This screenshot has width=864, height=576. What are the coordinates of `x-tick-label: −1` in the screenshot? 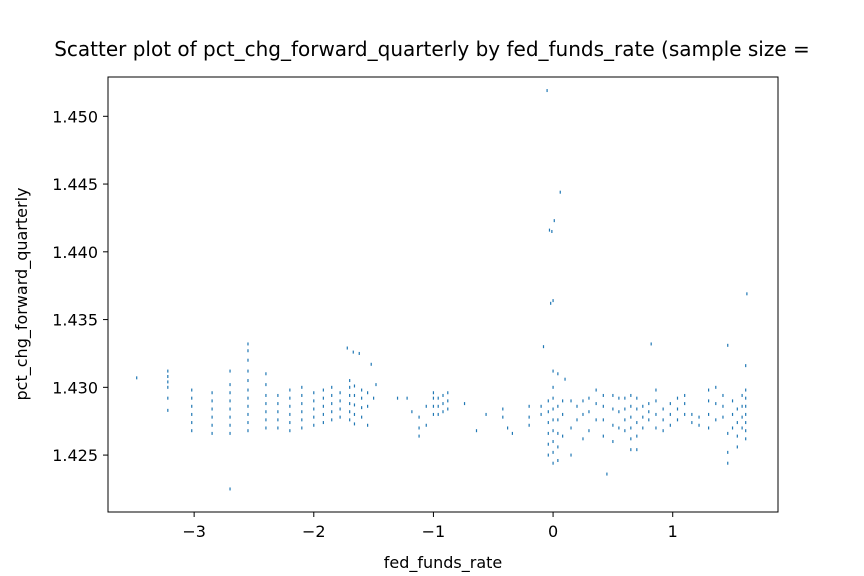 It's located at (434, 531).